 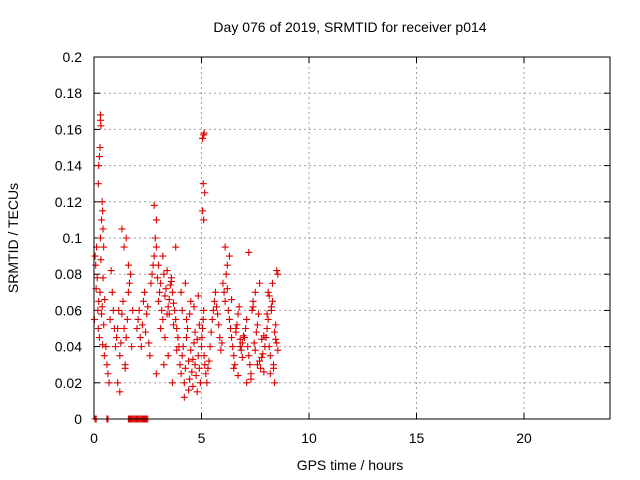 I want to click on y-tick-label: 0.16, so click(x=68, y=129).